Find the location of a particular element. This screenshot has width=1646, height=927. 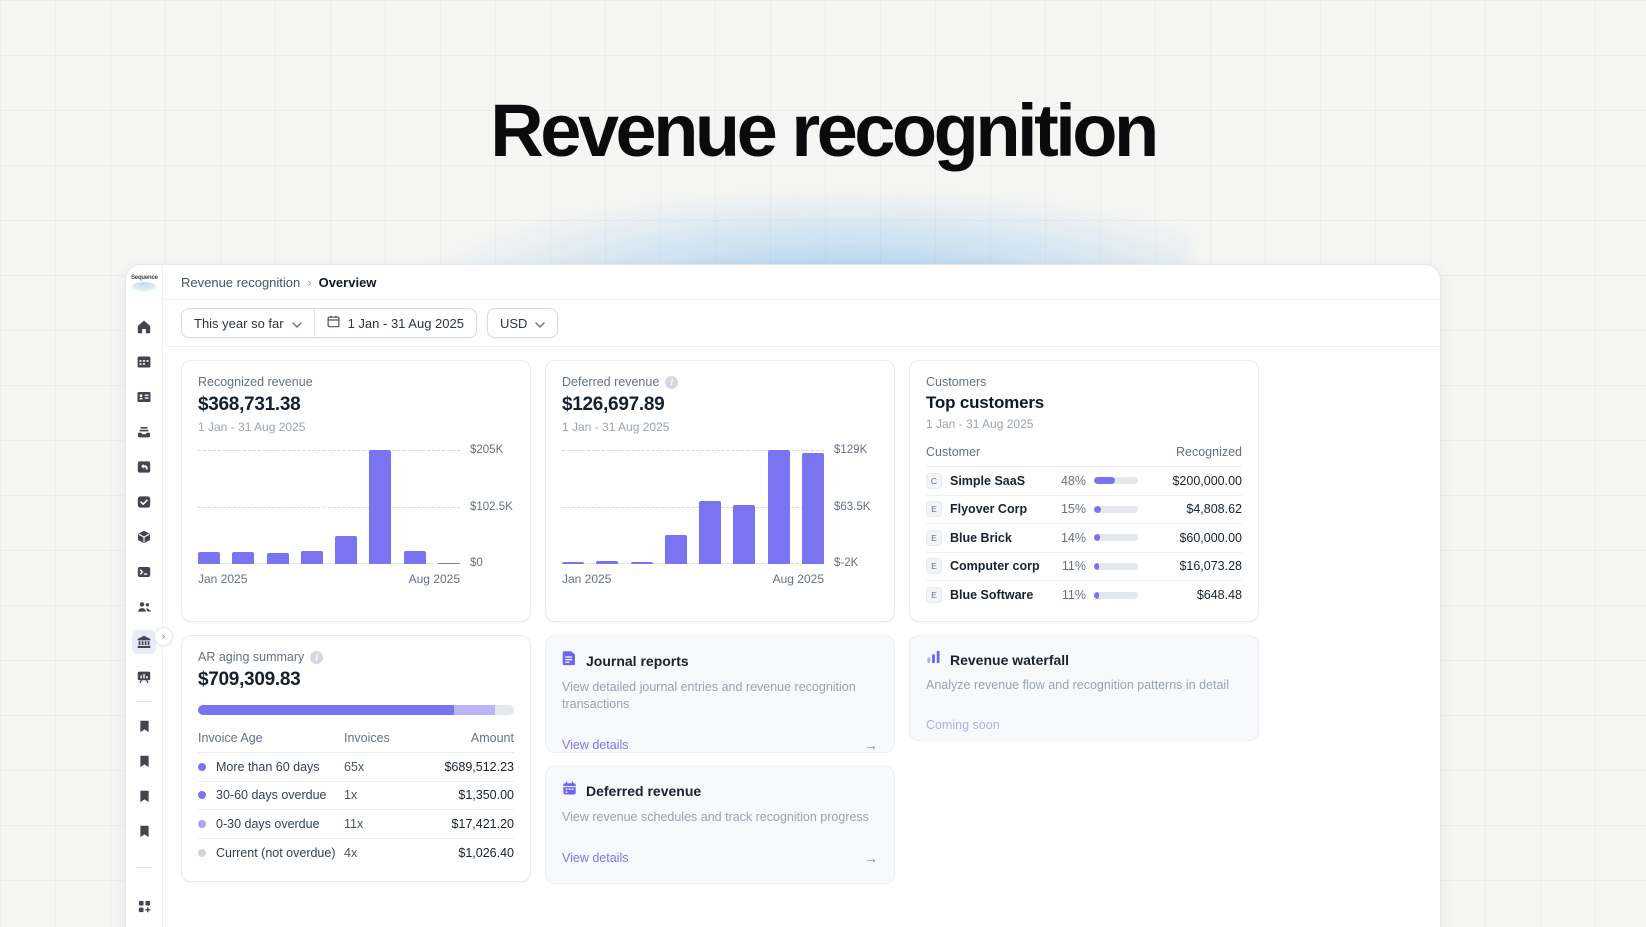

sidebar-nav is located at coordinates (144, 502).